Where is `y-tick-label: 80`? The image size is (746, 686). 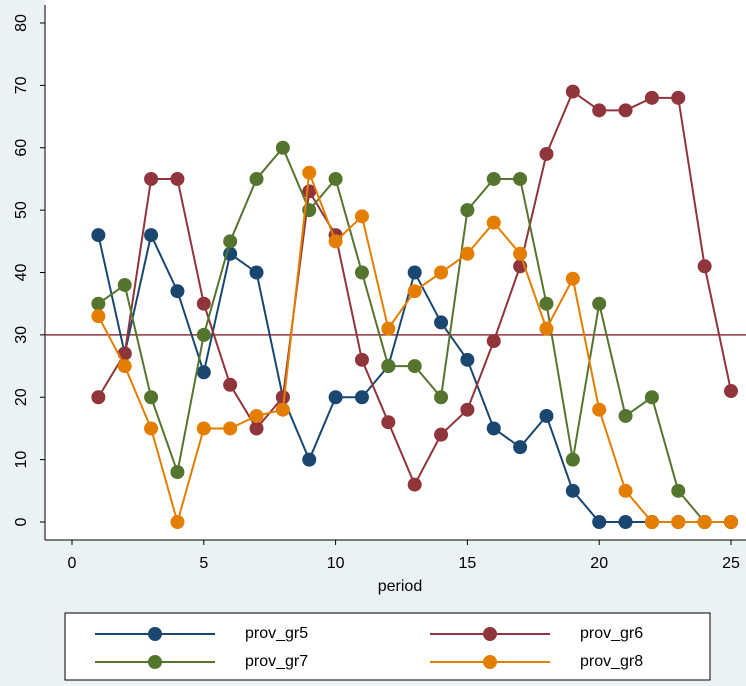 y-tick-label: 80 is located at coordinates (21, 23).